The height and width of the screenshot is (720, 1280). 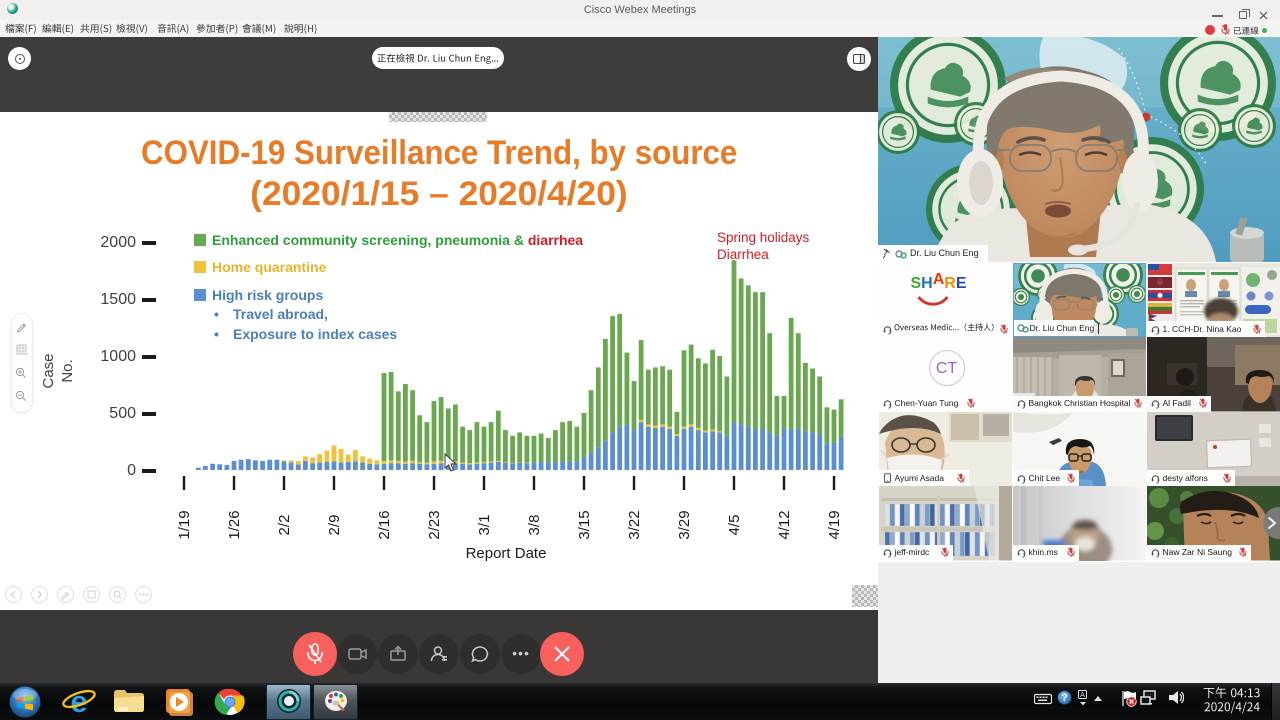 What do you see at coordinates (78, 701) in the screenshot?
I see `svg-text: e` at bounding box center [78, 701].